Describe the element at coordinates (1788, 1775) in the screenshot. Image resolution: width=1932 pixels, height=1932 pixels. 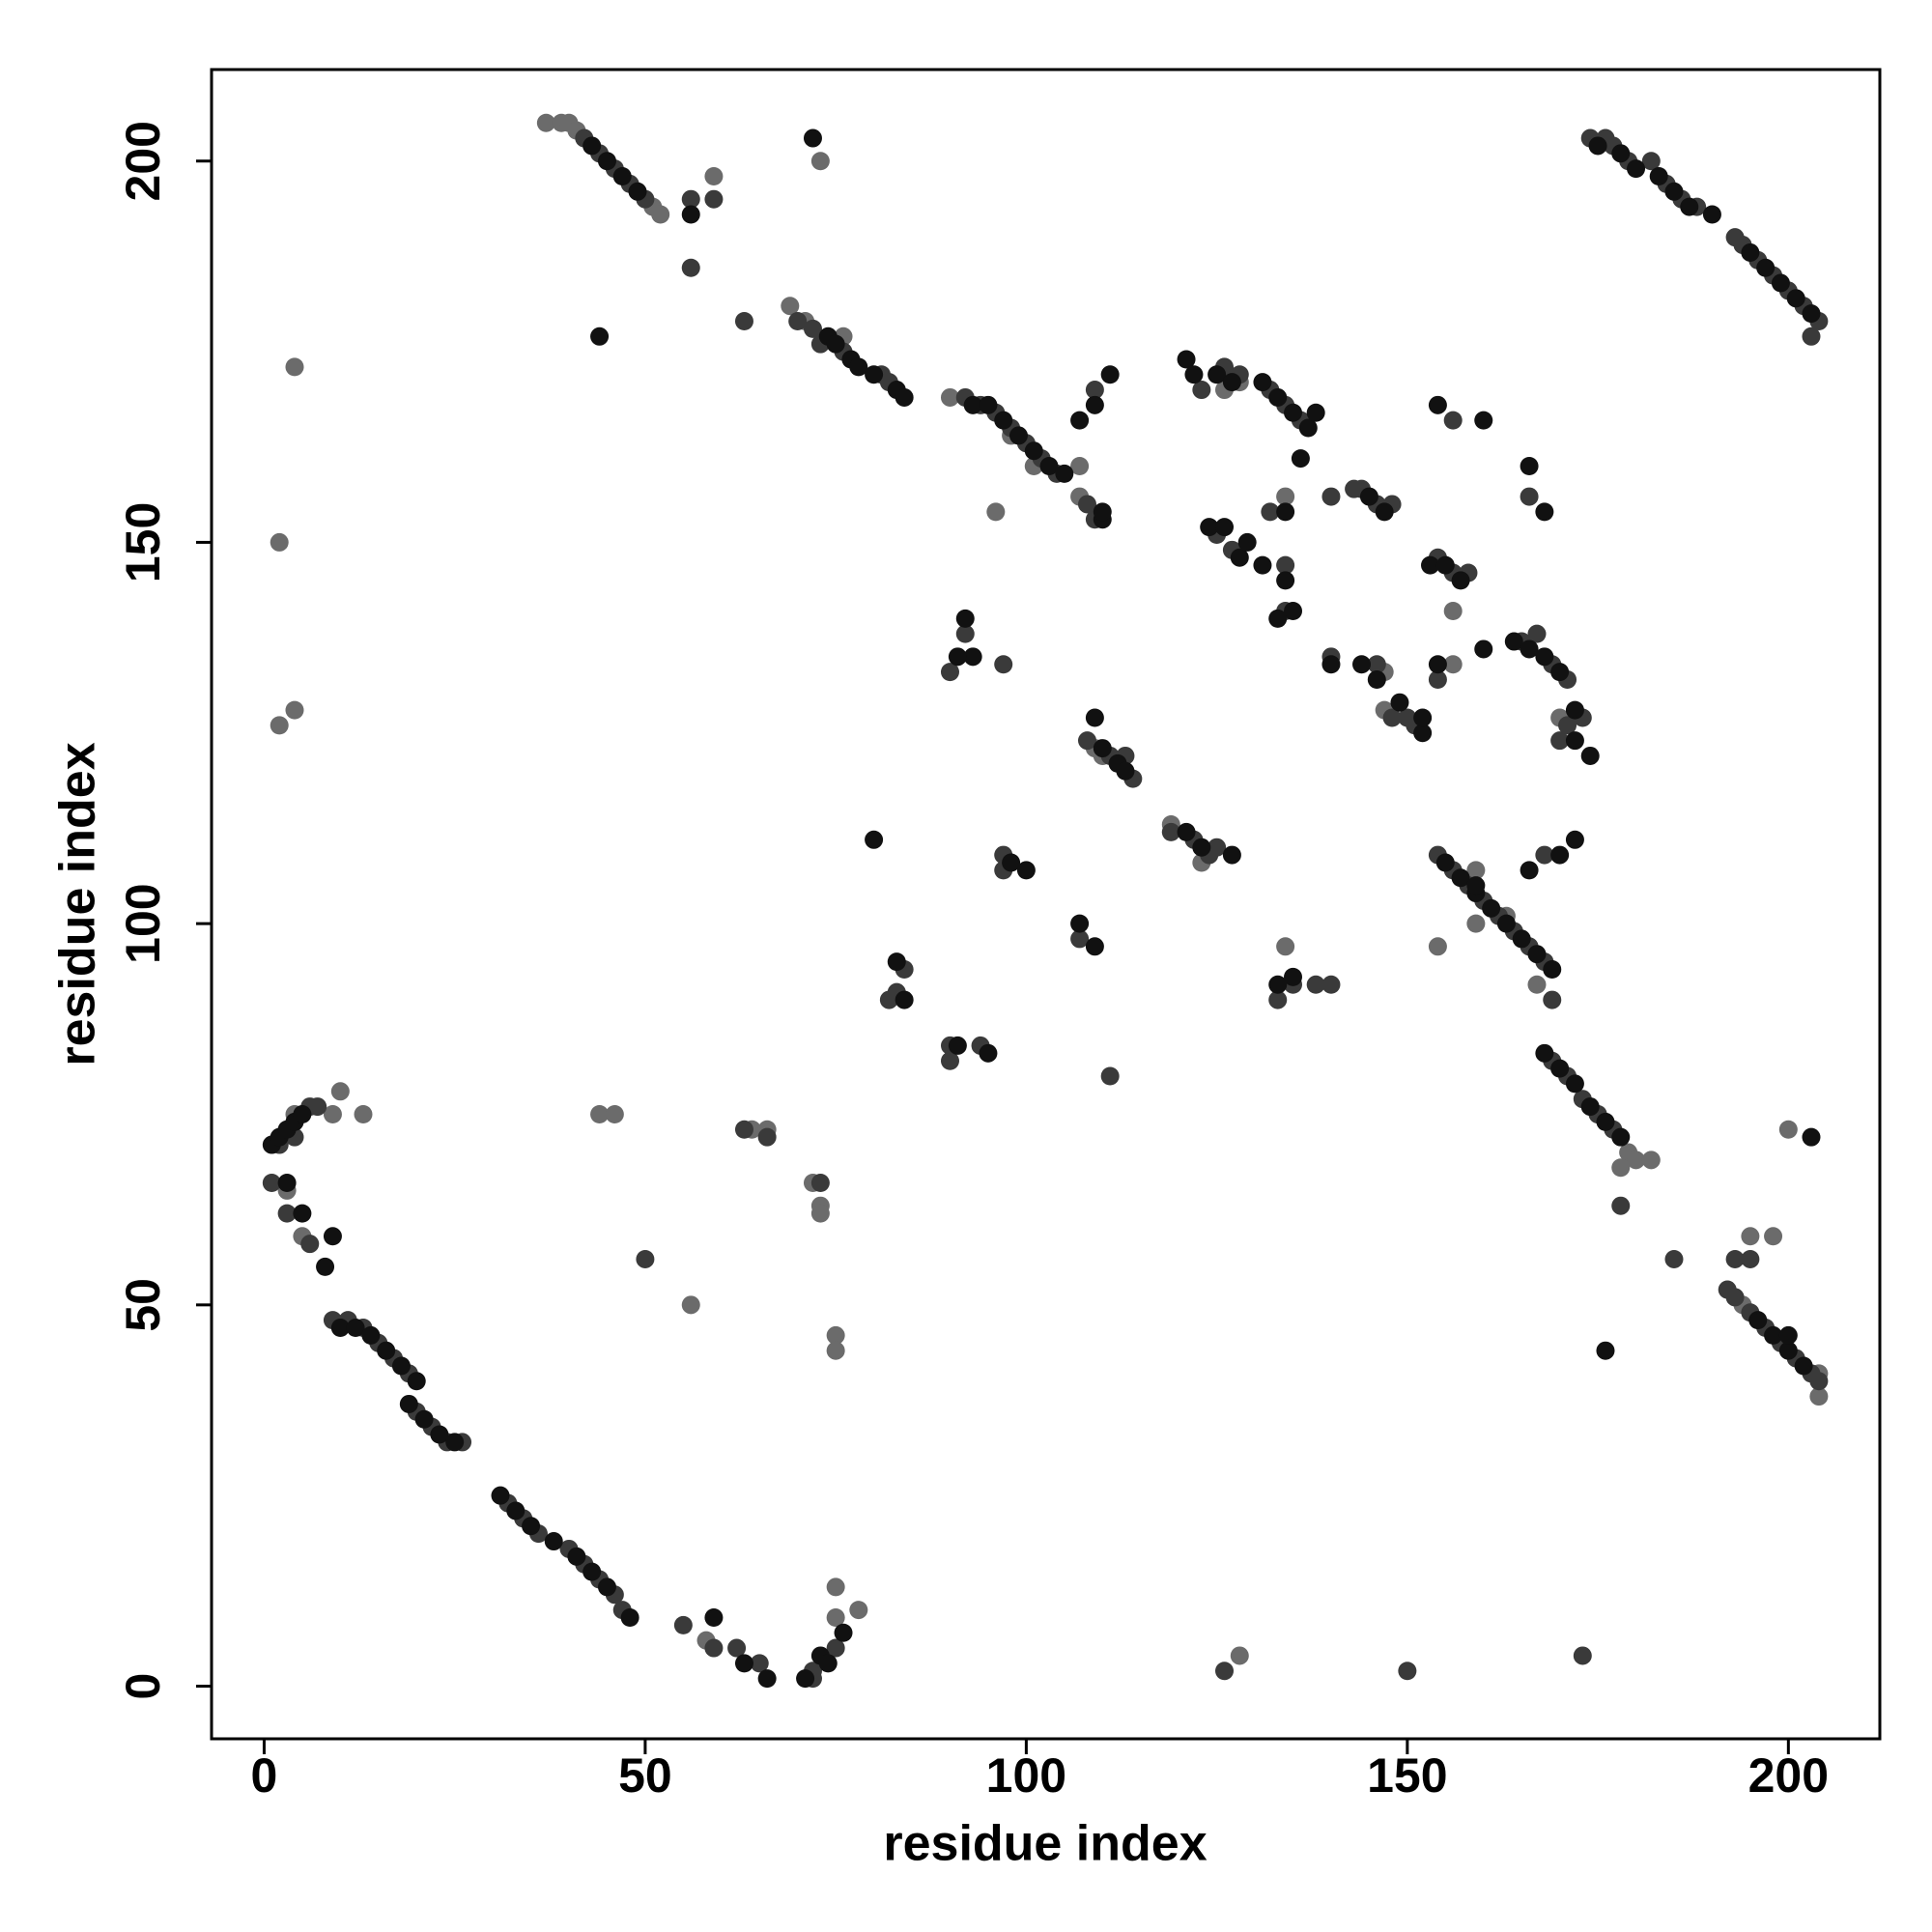
I see `x-tick-label: 200` at that location.